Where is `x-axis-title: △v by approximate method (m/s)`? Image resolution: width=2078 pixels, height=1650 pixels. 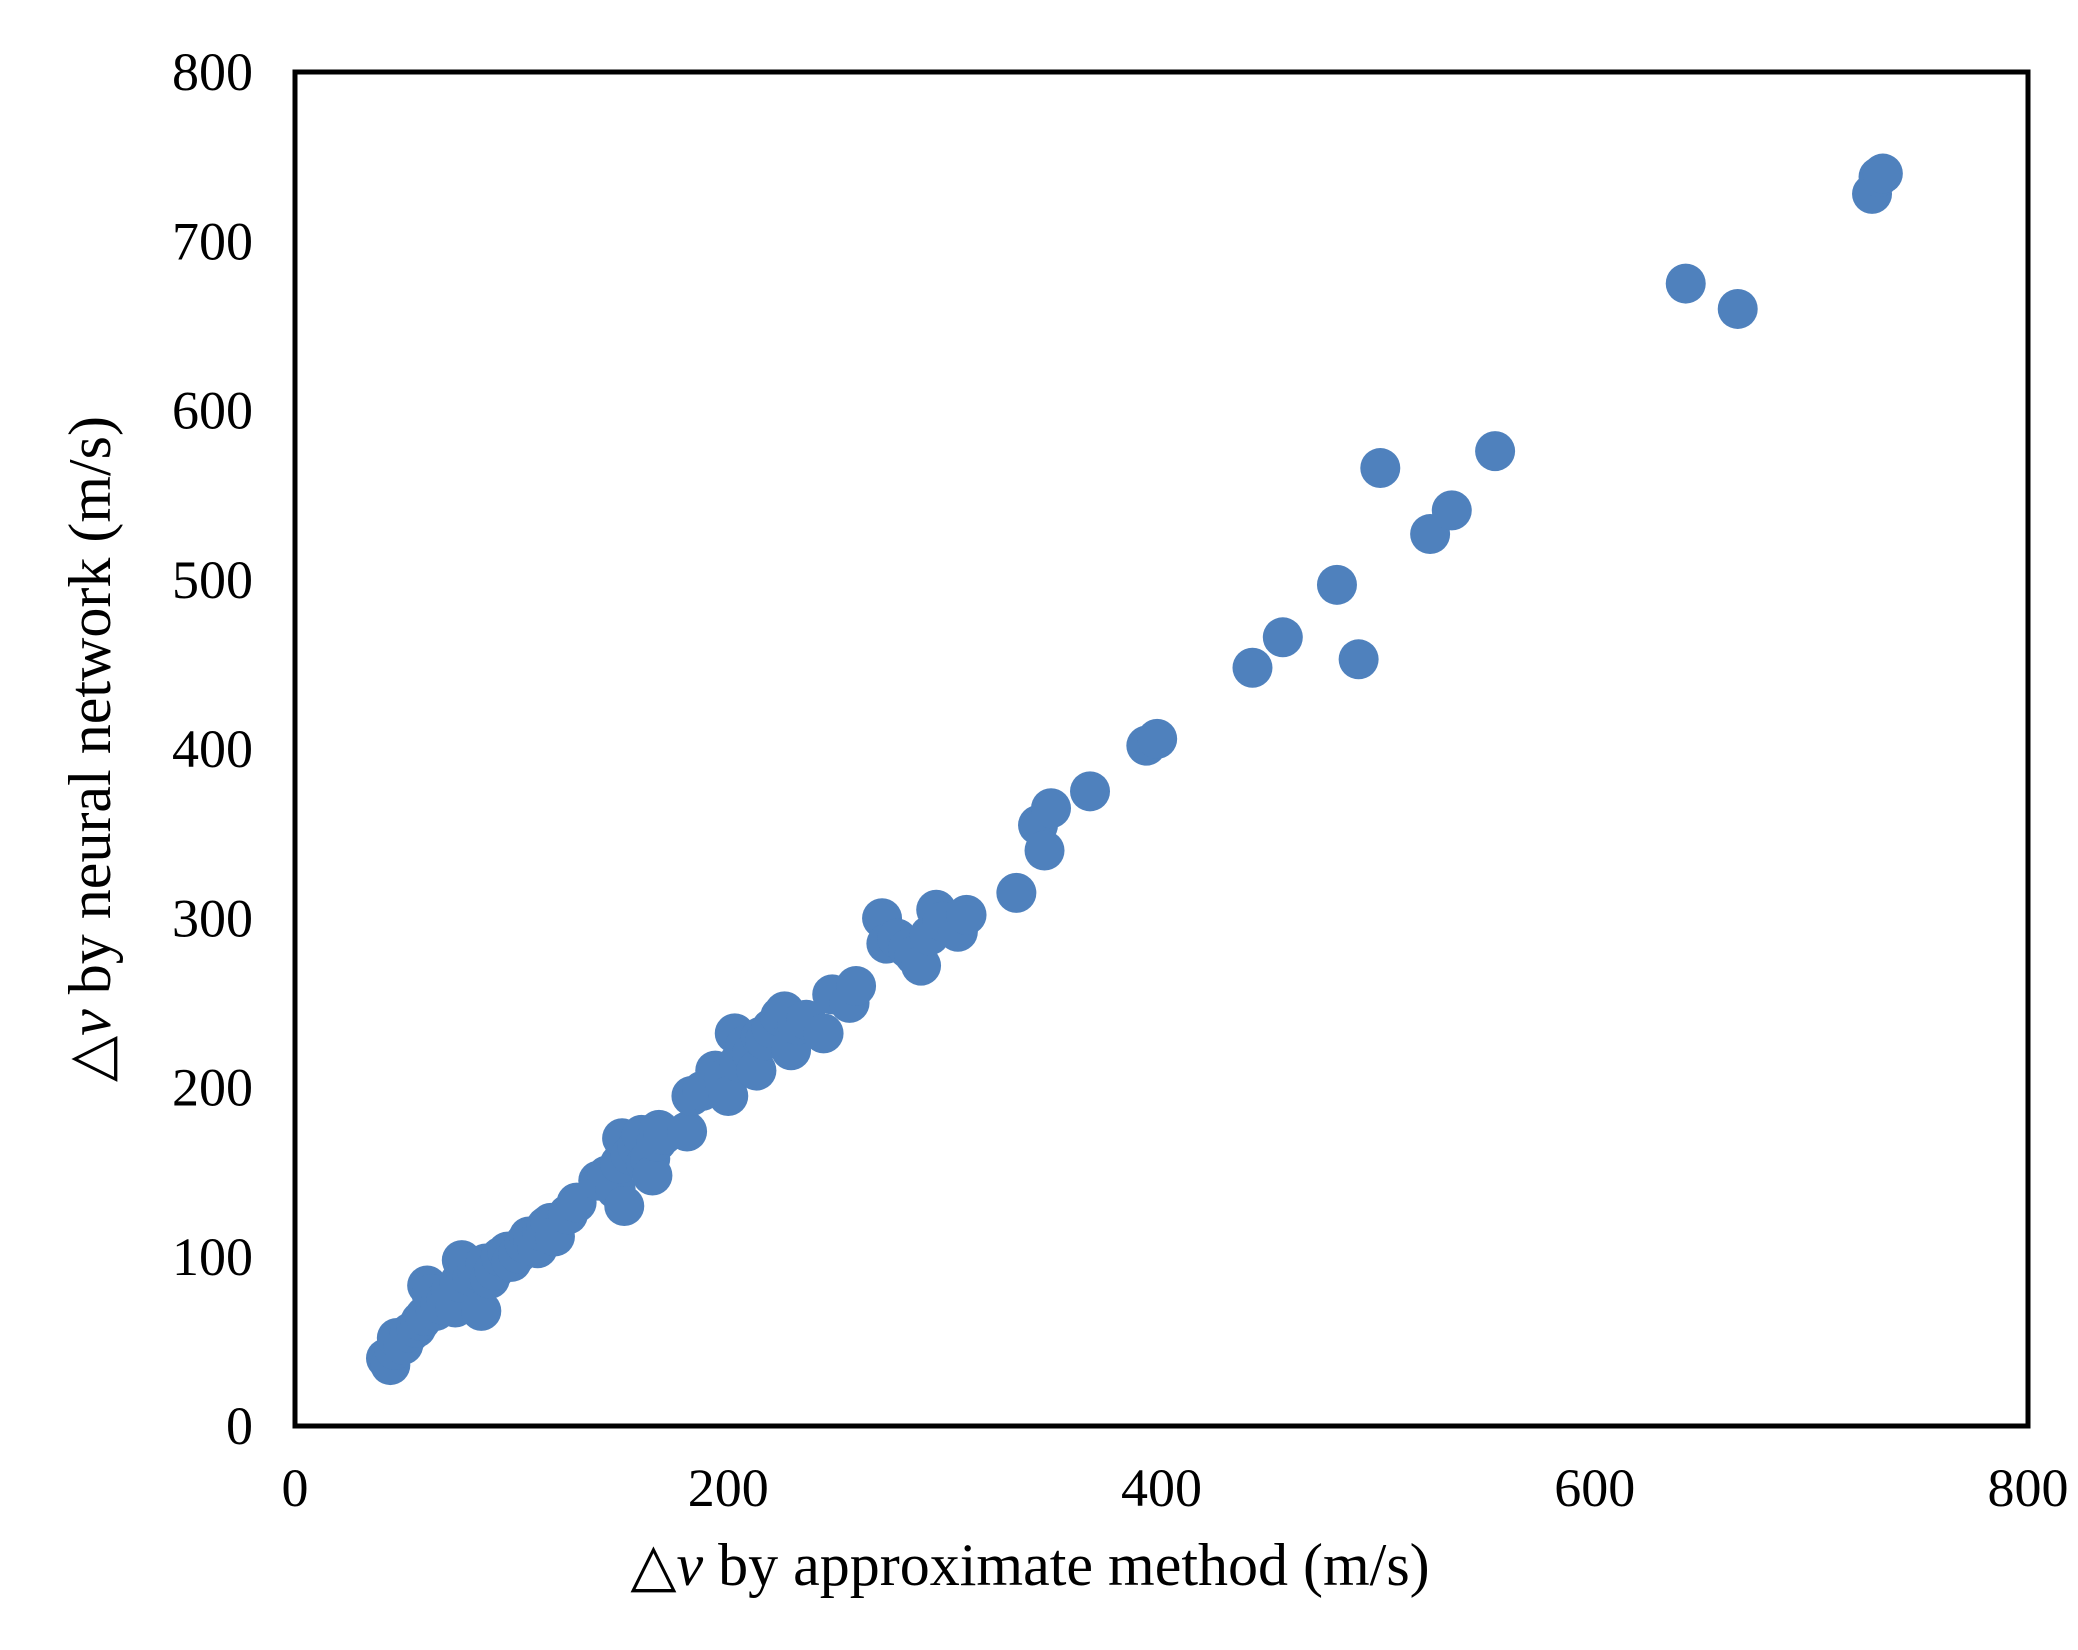 x-axis-title: △v by approximate method (m/s) is located at coordinates (1029, 1565).